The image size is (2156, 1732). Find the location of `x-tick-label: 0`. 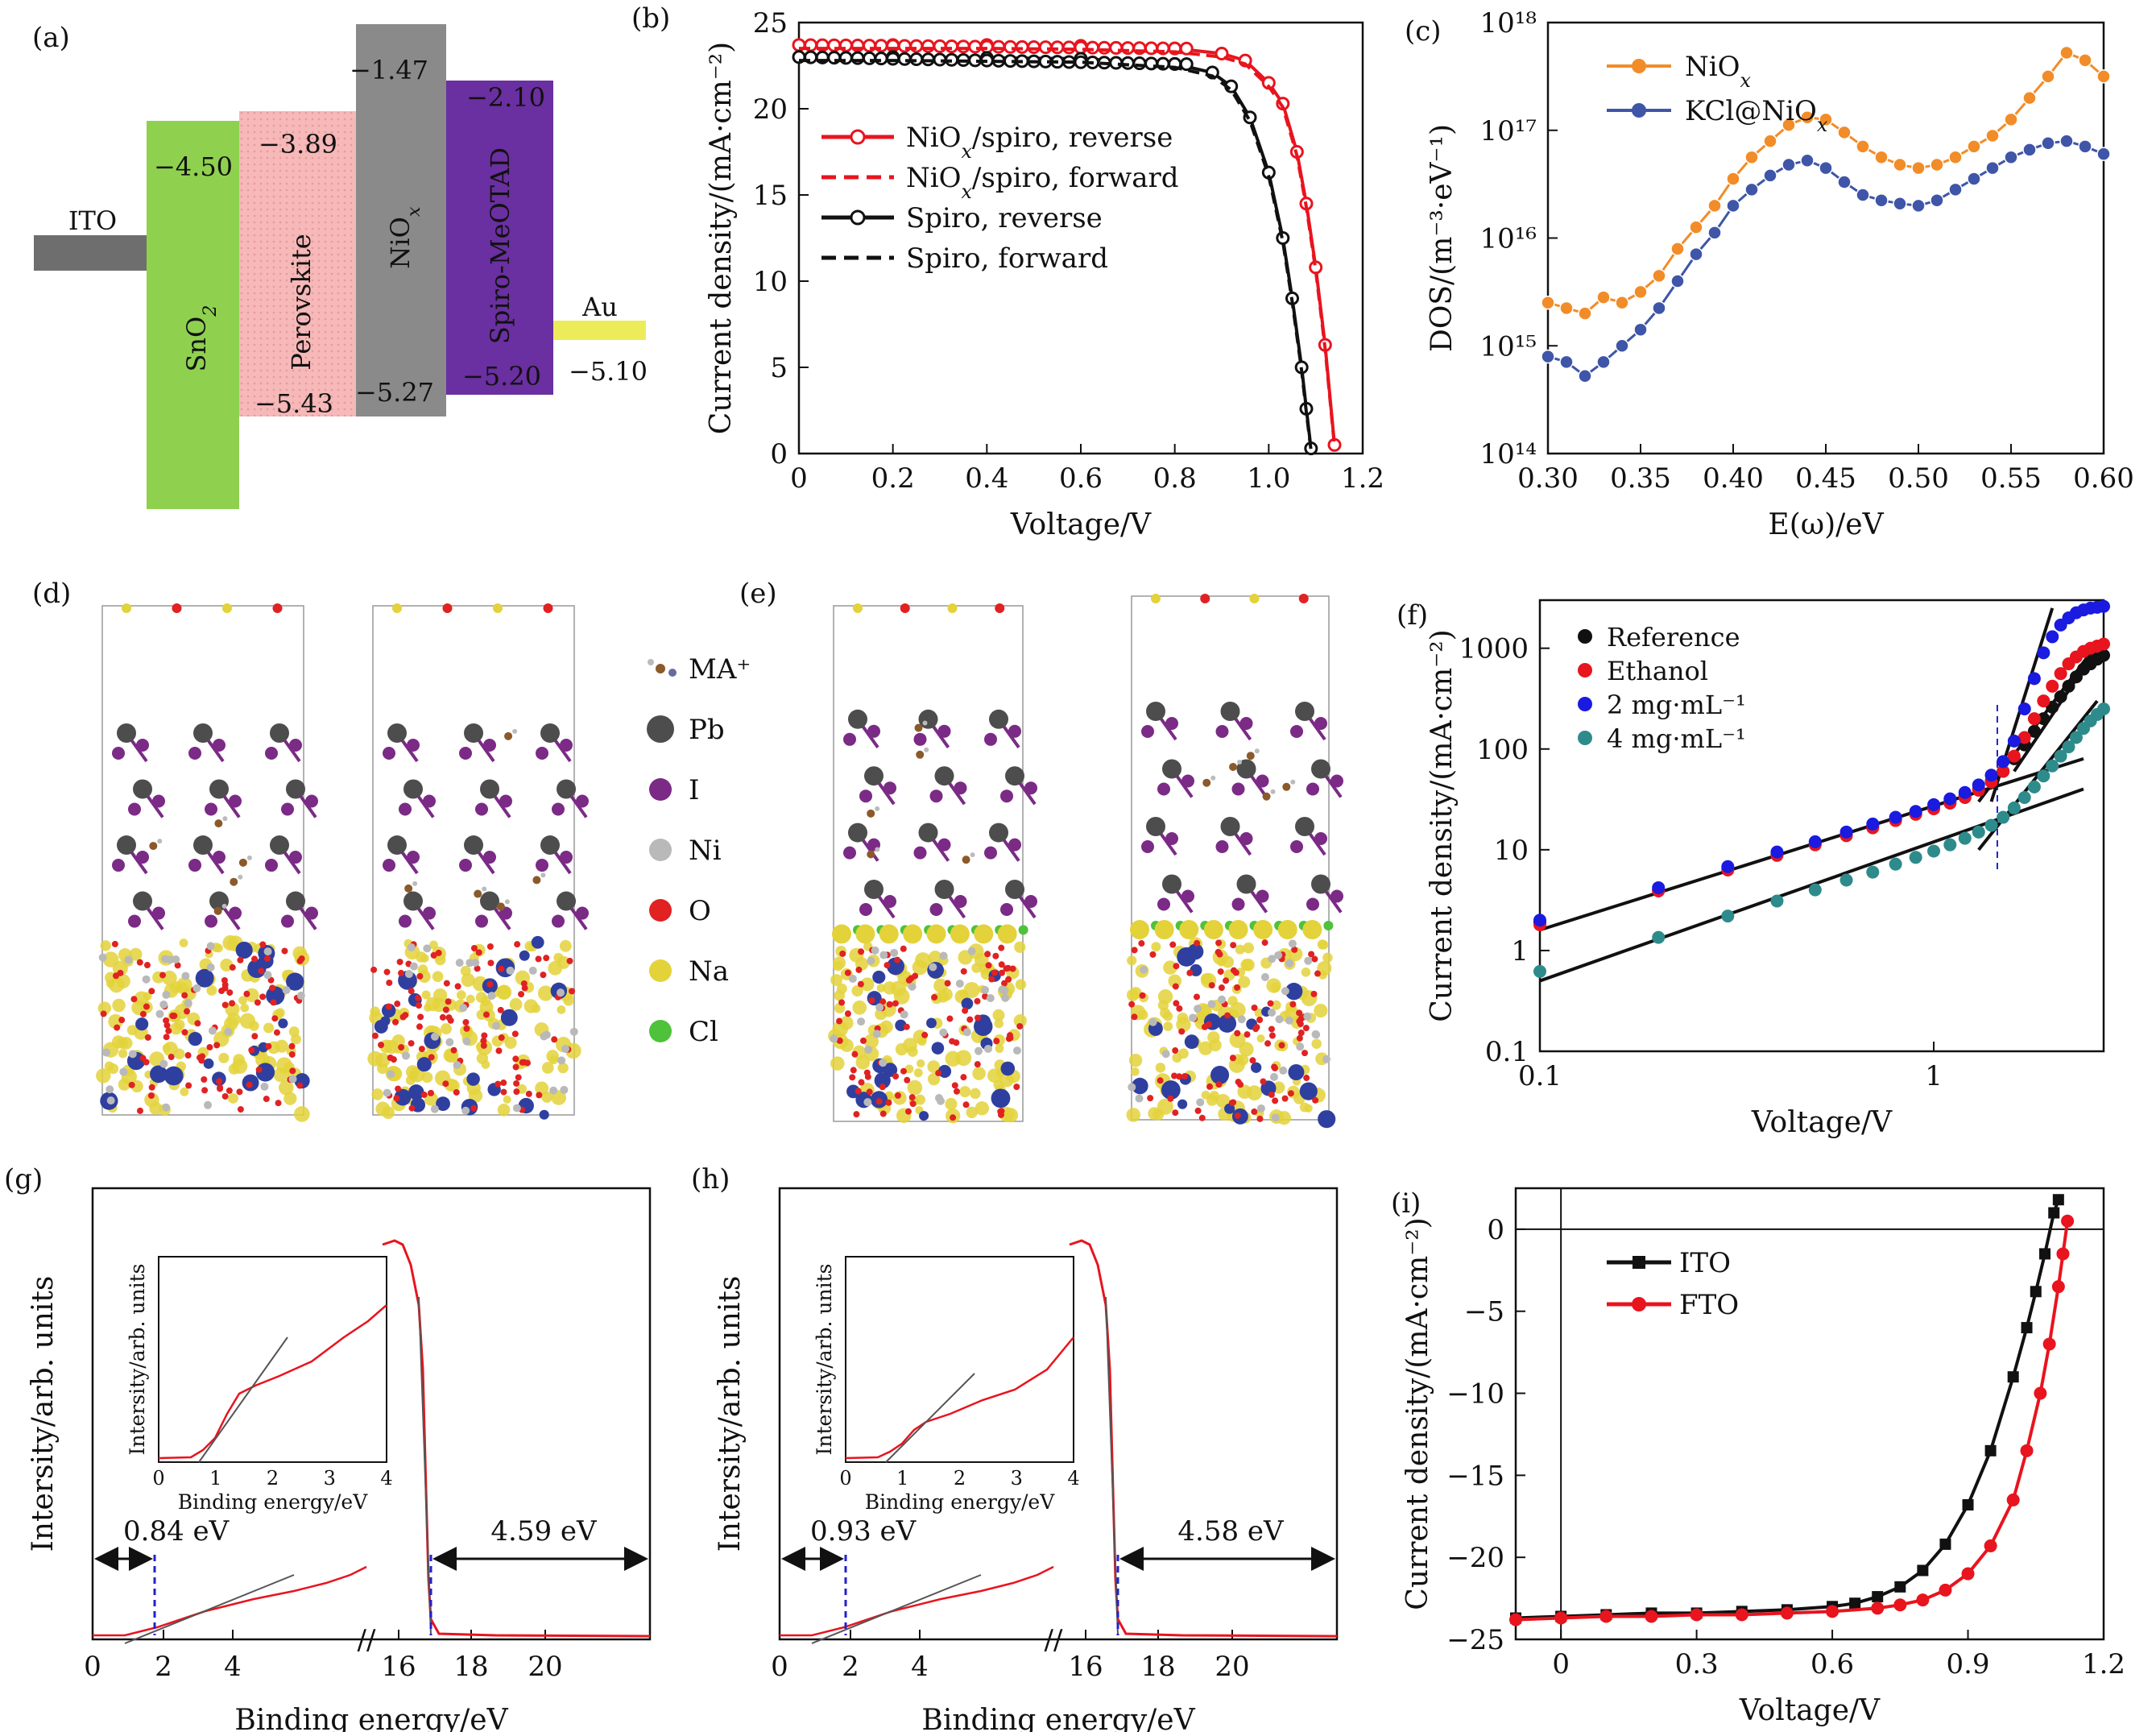

x-tick-label: 0 is located at coordinates (779, 1667).